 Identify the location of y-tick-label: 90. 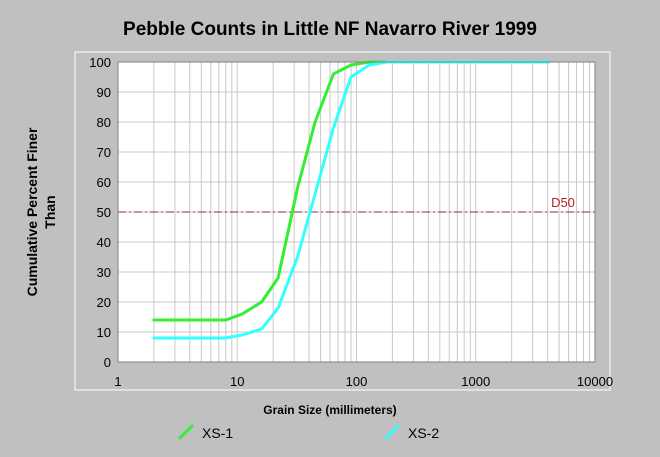
(104, 92).